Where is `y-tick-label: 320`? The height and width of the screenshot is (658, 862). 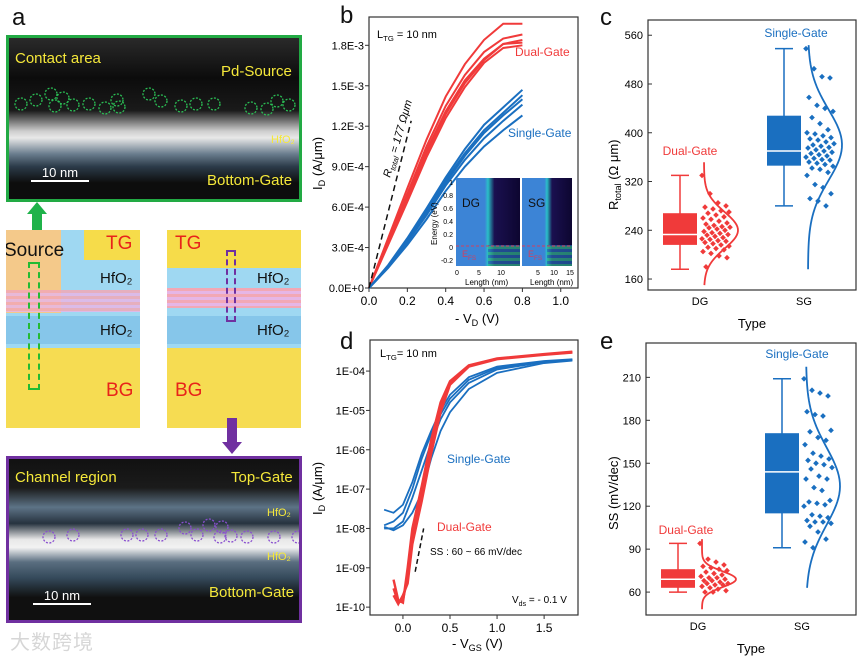 y-tick-label: 320 is located at coordinates (634, 183).